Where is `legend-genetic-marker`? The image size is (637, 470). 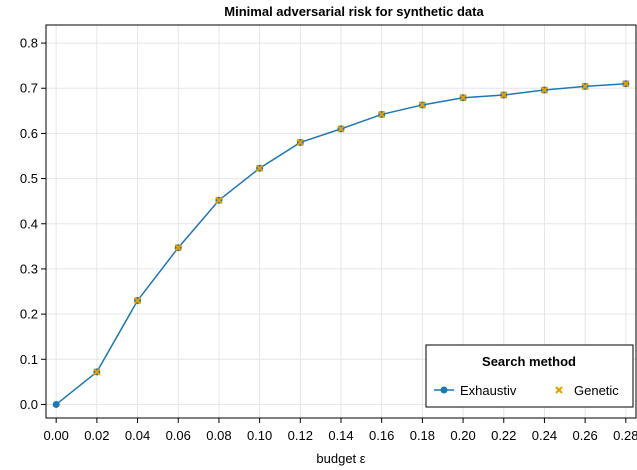 legend-genetic-marker is located at coordinates (559, 390).